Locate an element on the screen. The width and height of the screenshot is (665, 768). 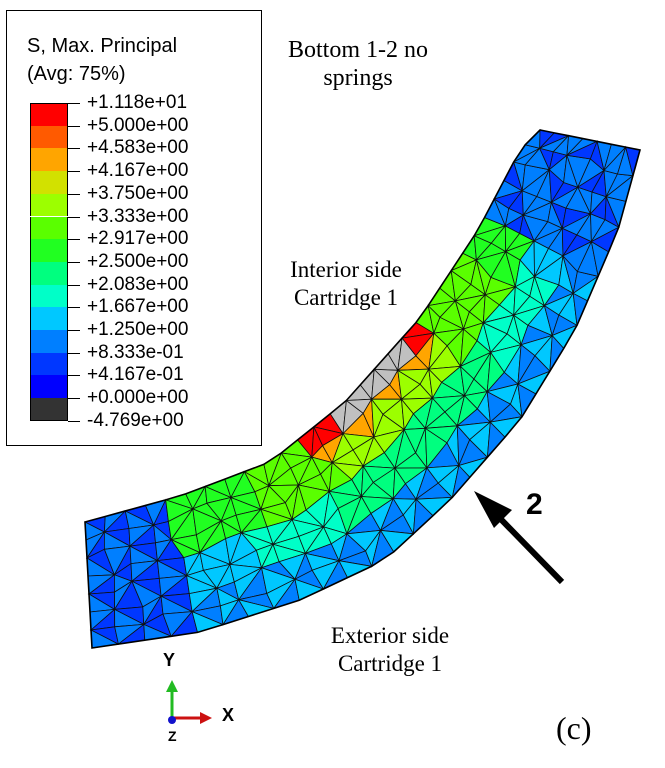
legend-tick-label: -4.769e+00 is located at coordinates (135, 420).